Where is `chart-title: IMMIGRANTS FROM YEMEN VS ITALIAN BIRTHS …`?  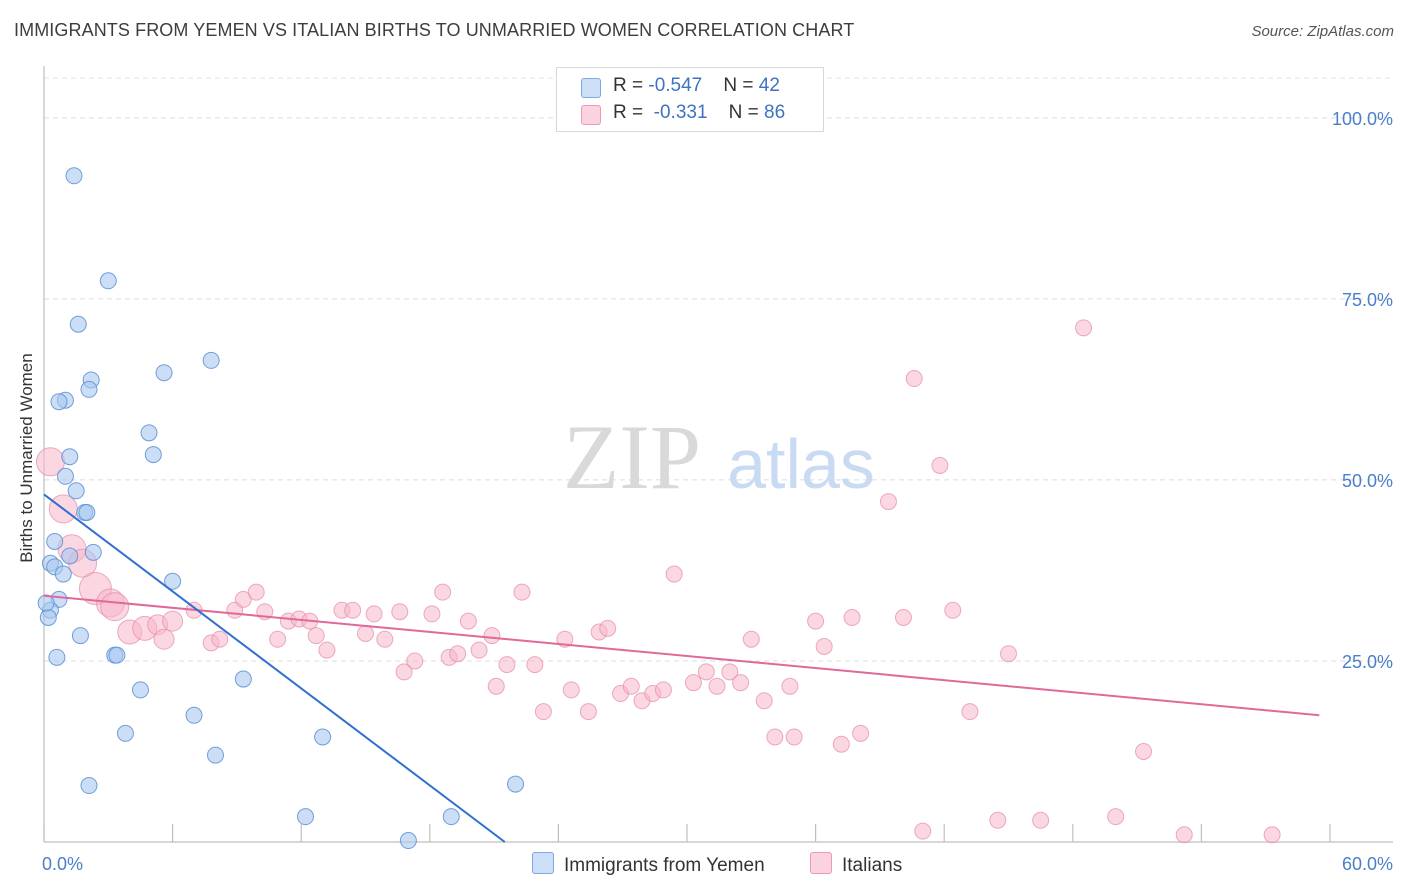
chart-title: IMMIGRANTS FROM YEMEN VS ITALIAN BIRTHS … is located at coordinates (434, 30).